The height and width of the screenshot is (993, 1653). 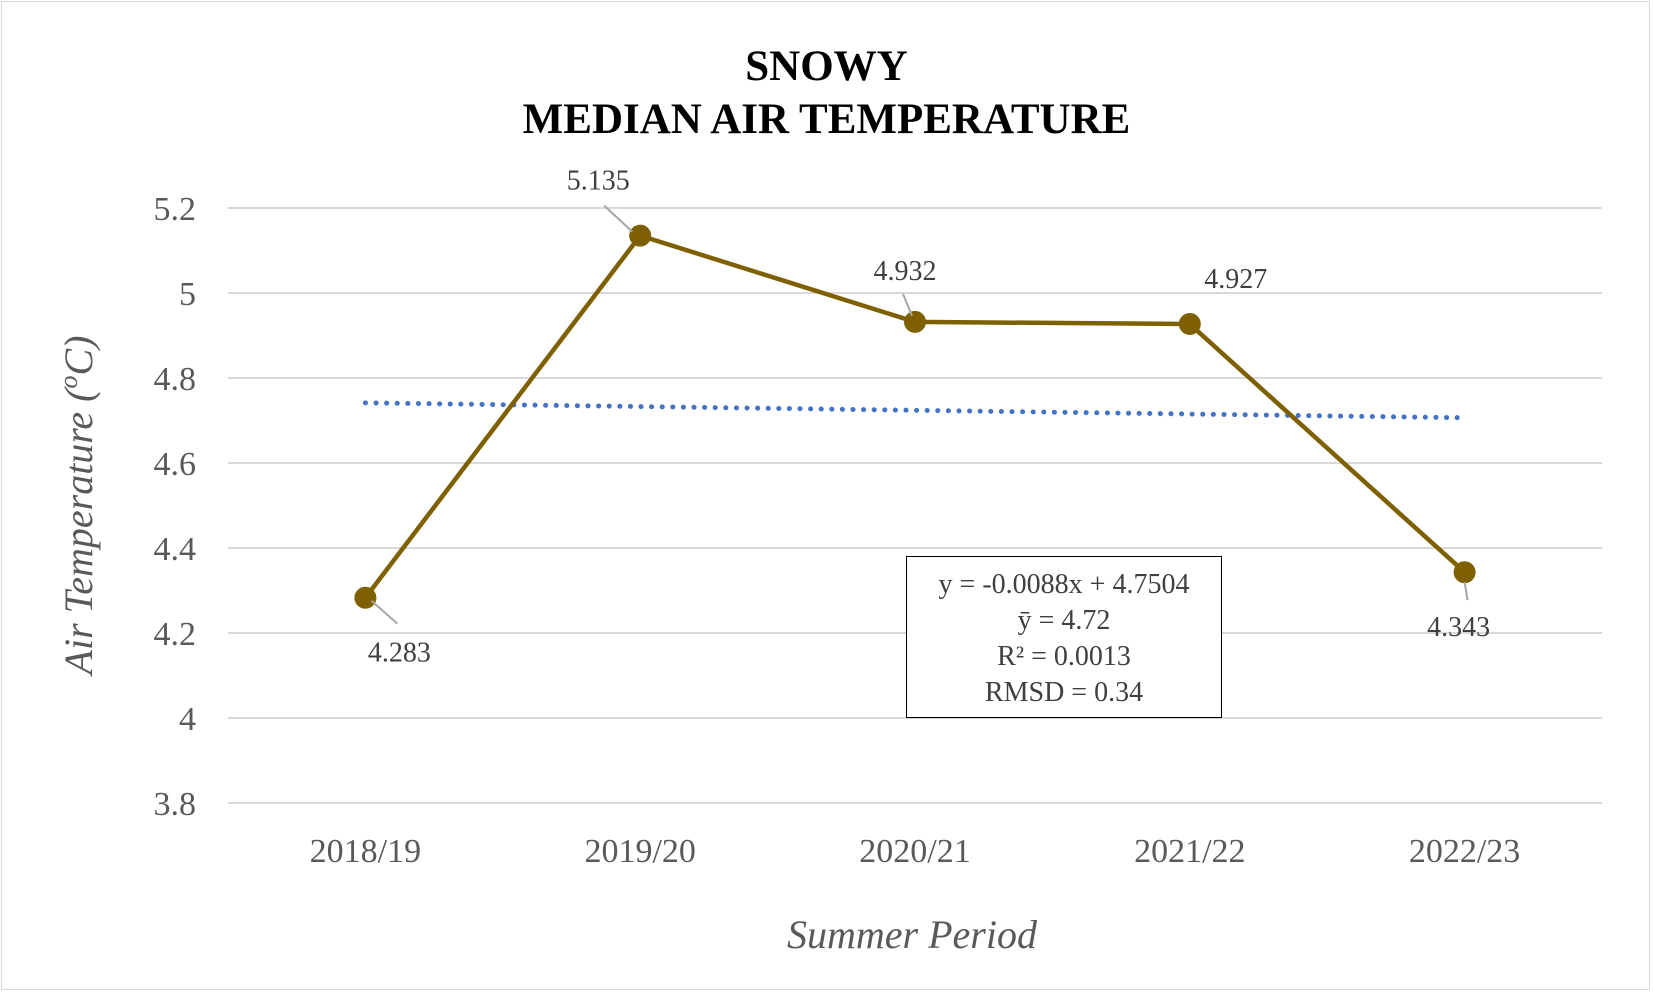 What do you see at coordinates (1064, 584) in the screenshot?
I see `regression-equation: y = -0.0088x + 4.7504` at bounding box center [1064, 584].